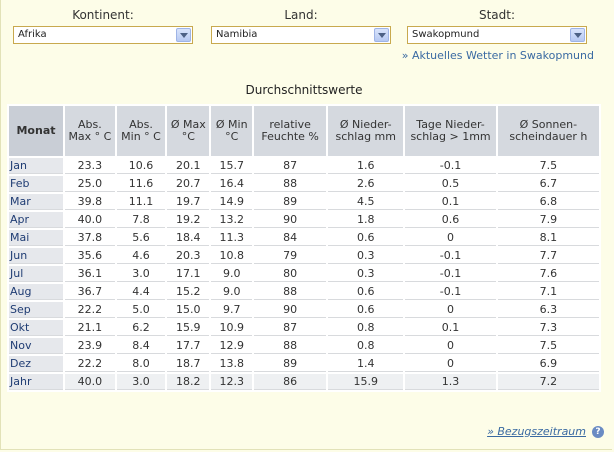 Image resolution: width=614 pixels, height=452 pixels. Describe the element at coordinates (232, 131) in the screenshot. I see `header-avg-min: Ø Min °C` at that location.